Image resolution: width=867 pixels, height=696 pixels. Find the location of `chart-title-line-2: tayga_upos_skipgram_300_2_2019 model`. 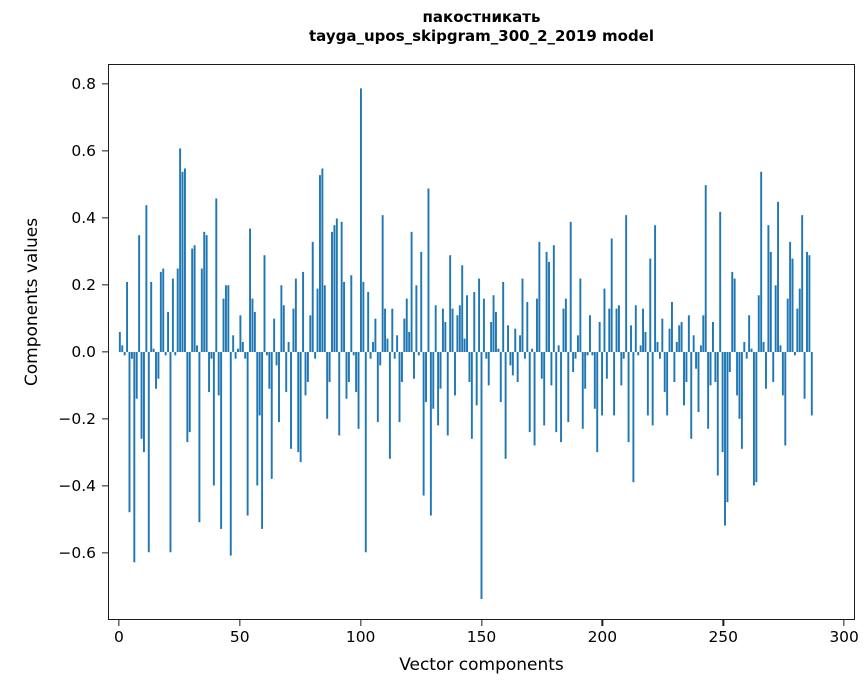

chart-title-line-2: tayga_upos_skipgram_300_2_2019 model is located at coordinates (481, 36).